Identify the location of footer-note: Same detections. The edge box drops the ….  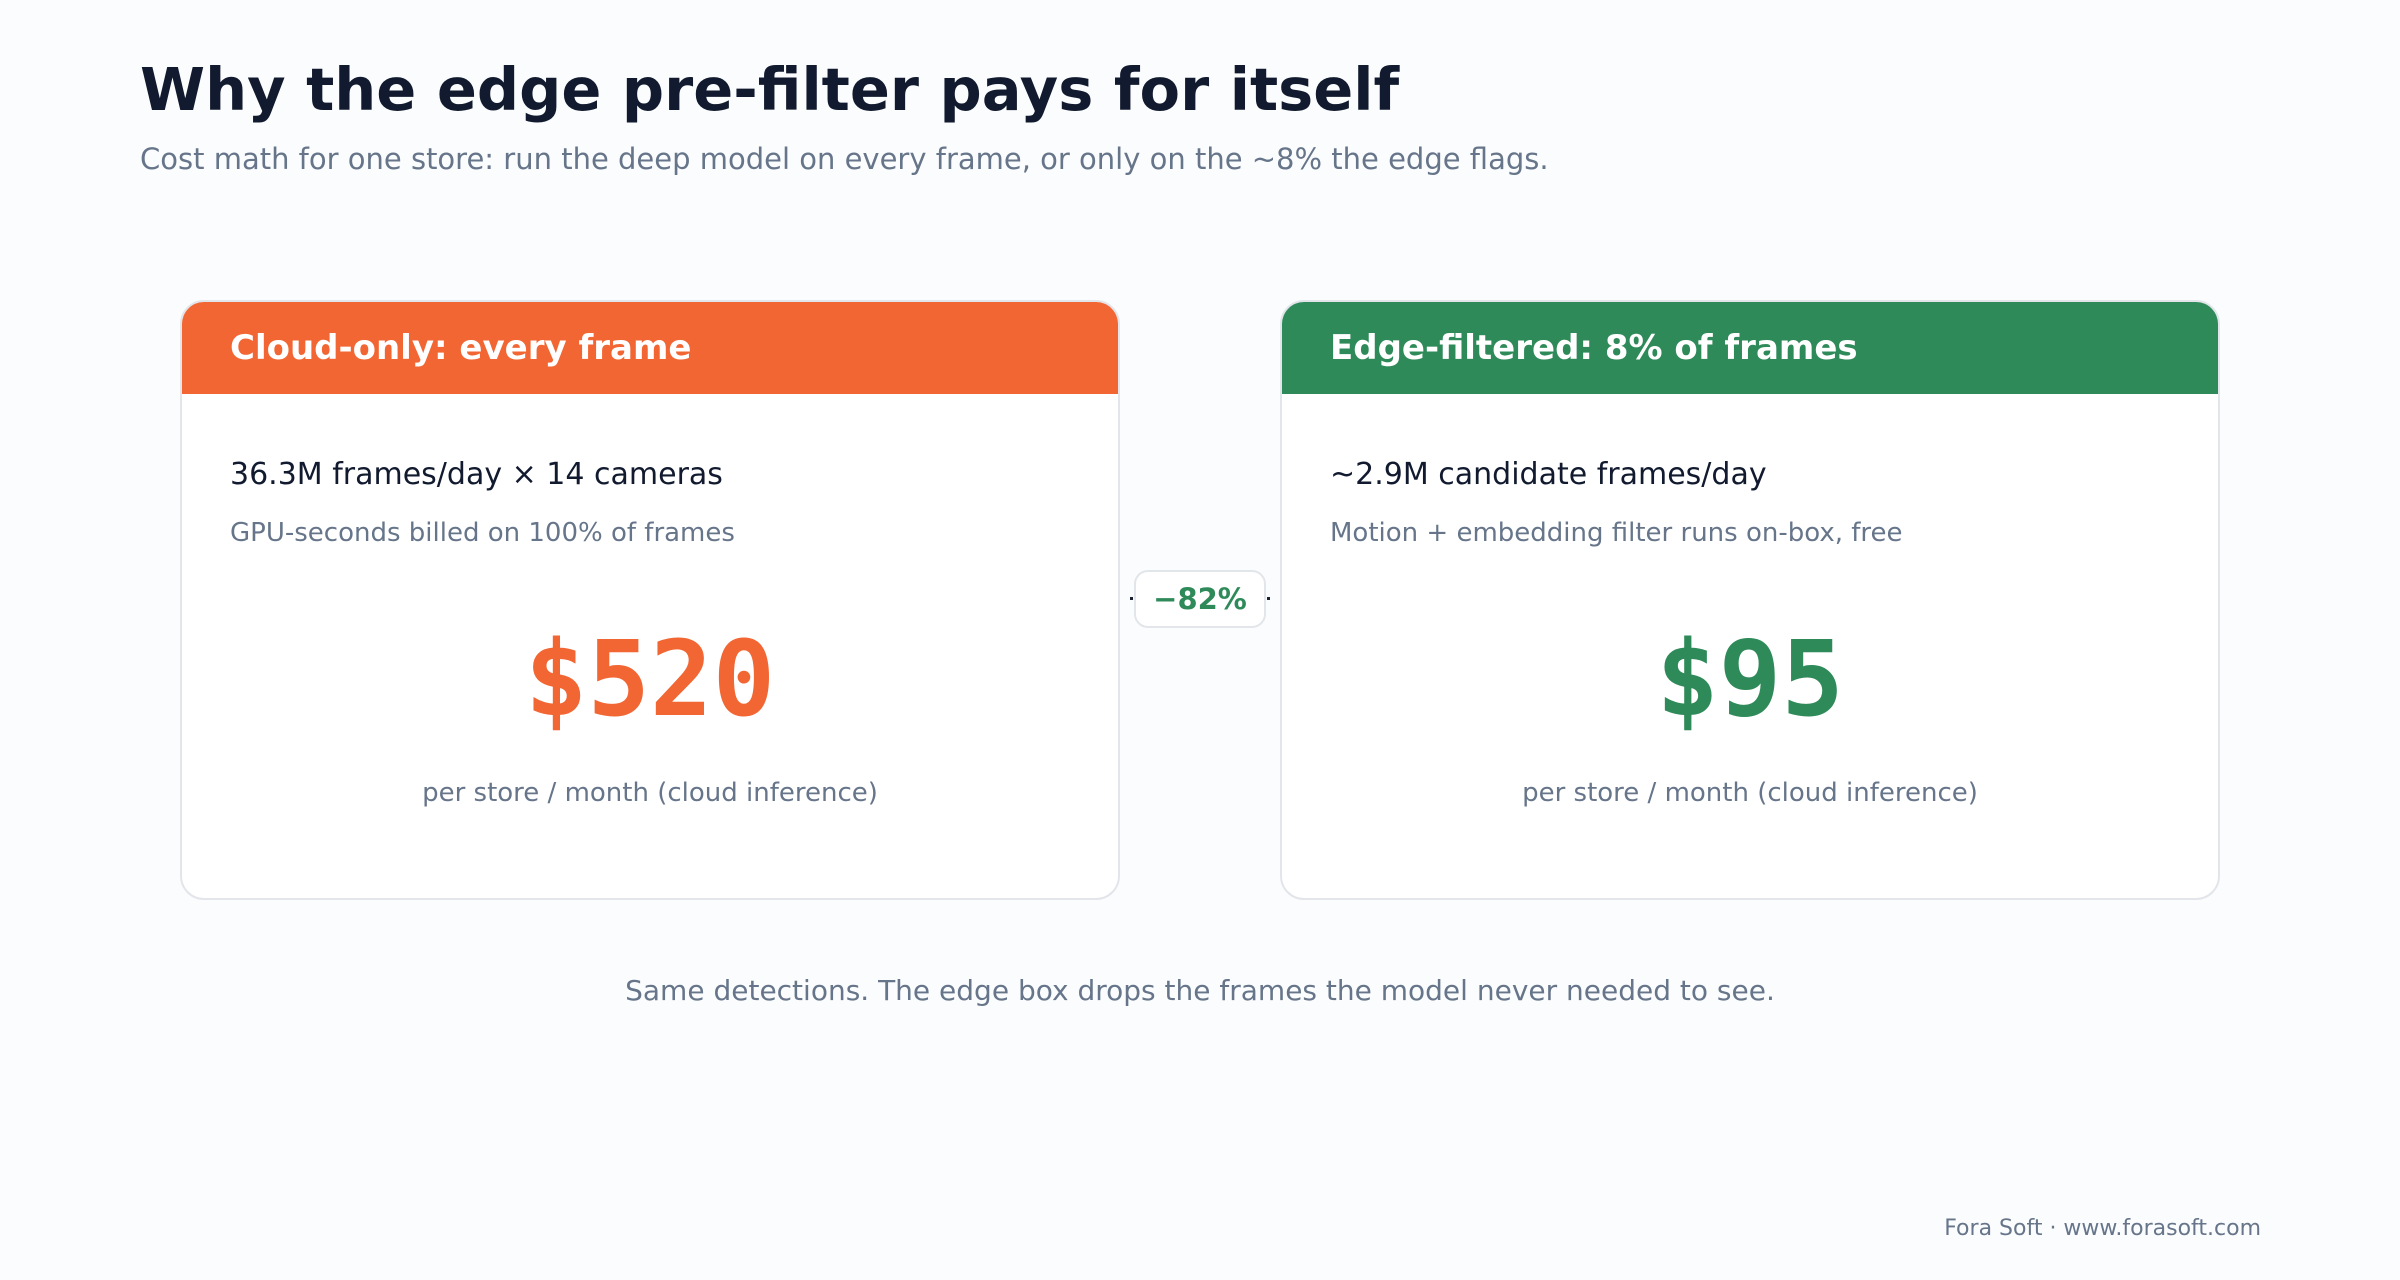
(1200, 990).